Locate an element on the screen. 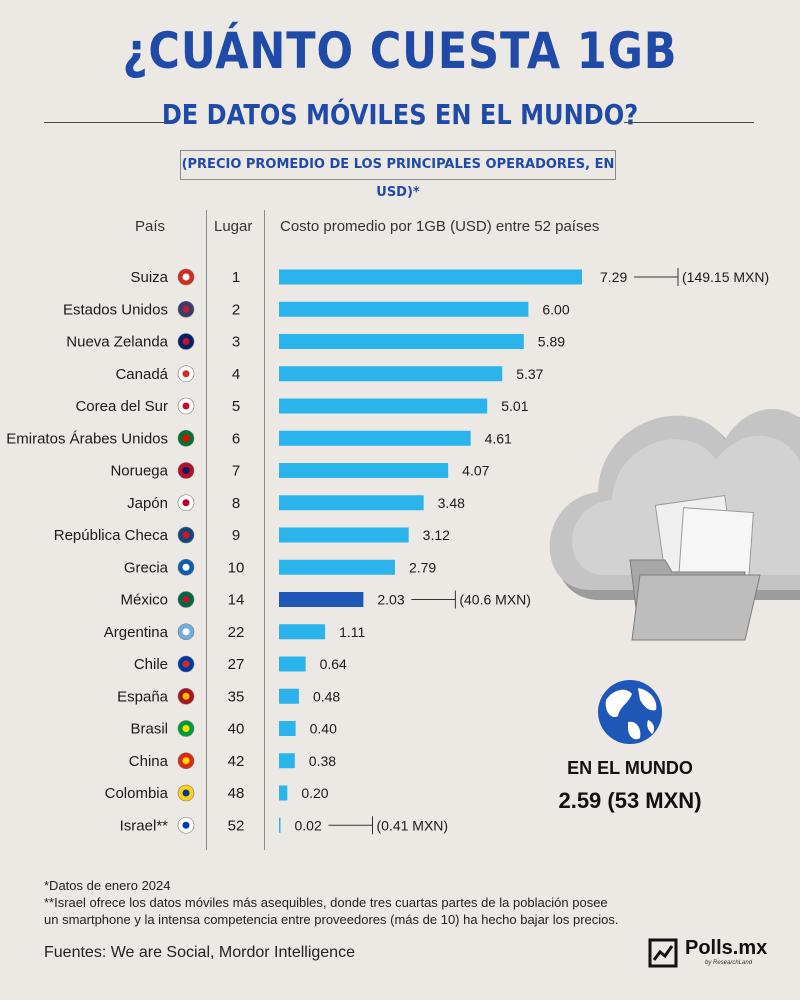 The width and height of the screenshot is (800, 1000). value-label: 4.61 is located at coordinates (498, 438).